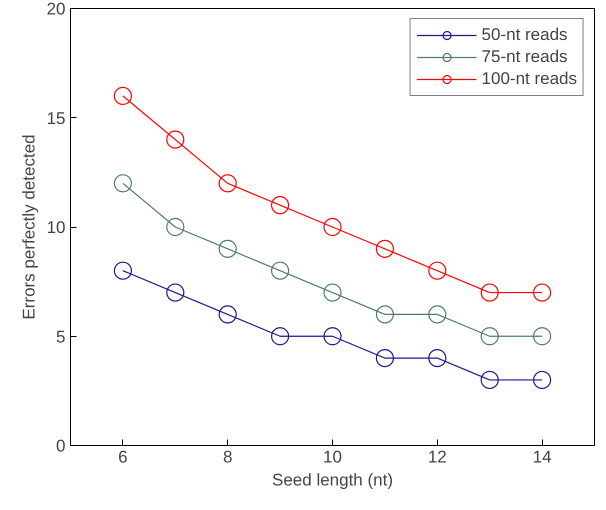  I want to click on x-axis-title: Seed length (nt), so click(332, 480).